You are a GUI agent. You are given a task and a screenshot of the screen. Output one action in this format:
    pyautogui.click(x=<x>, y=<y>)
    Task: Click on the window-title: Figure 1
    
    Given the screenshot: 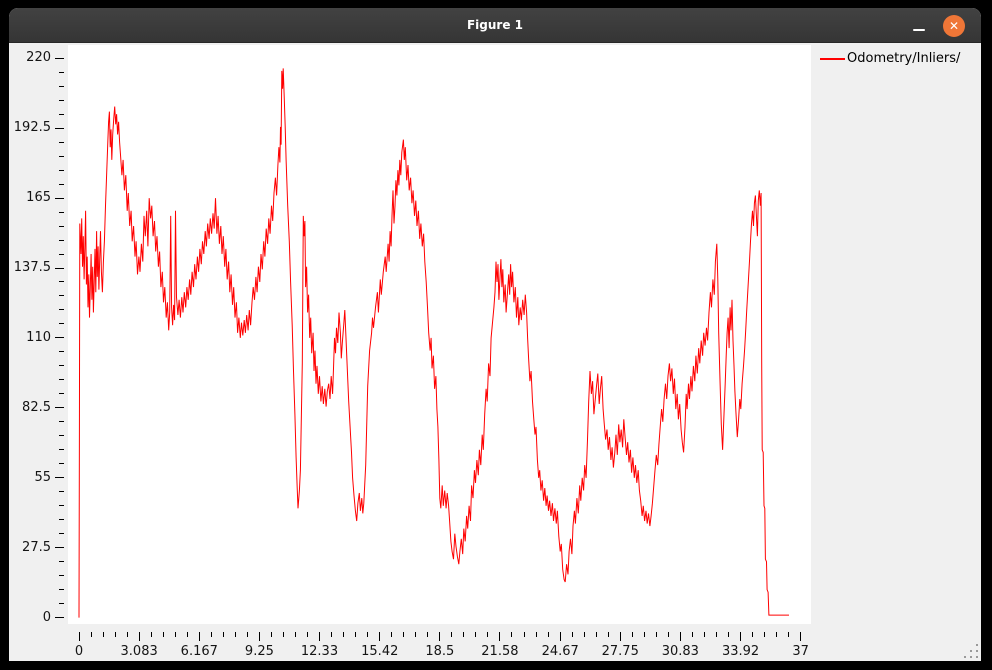 What is the action you would take?
    pyautogui.click(x=495, y=25)
    